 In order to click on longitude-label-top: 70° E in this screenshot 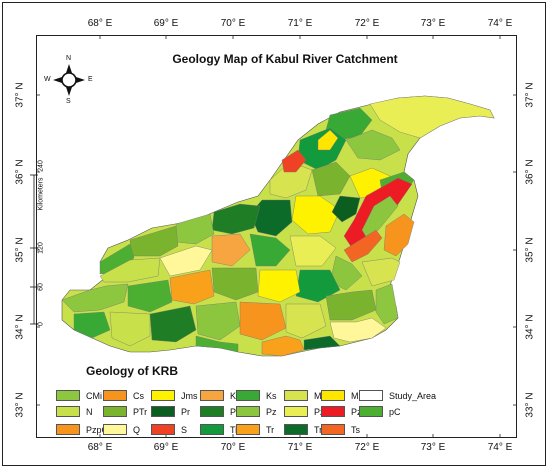, I will do `click(233, 23)`.